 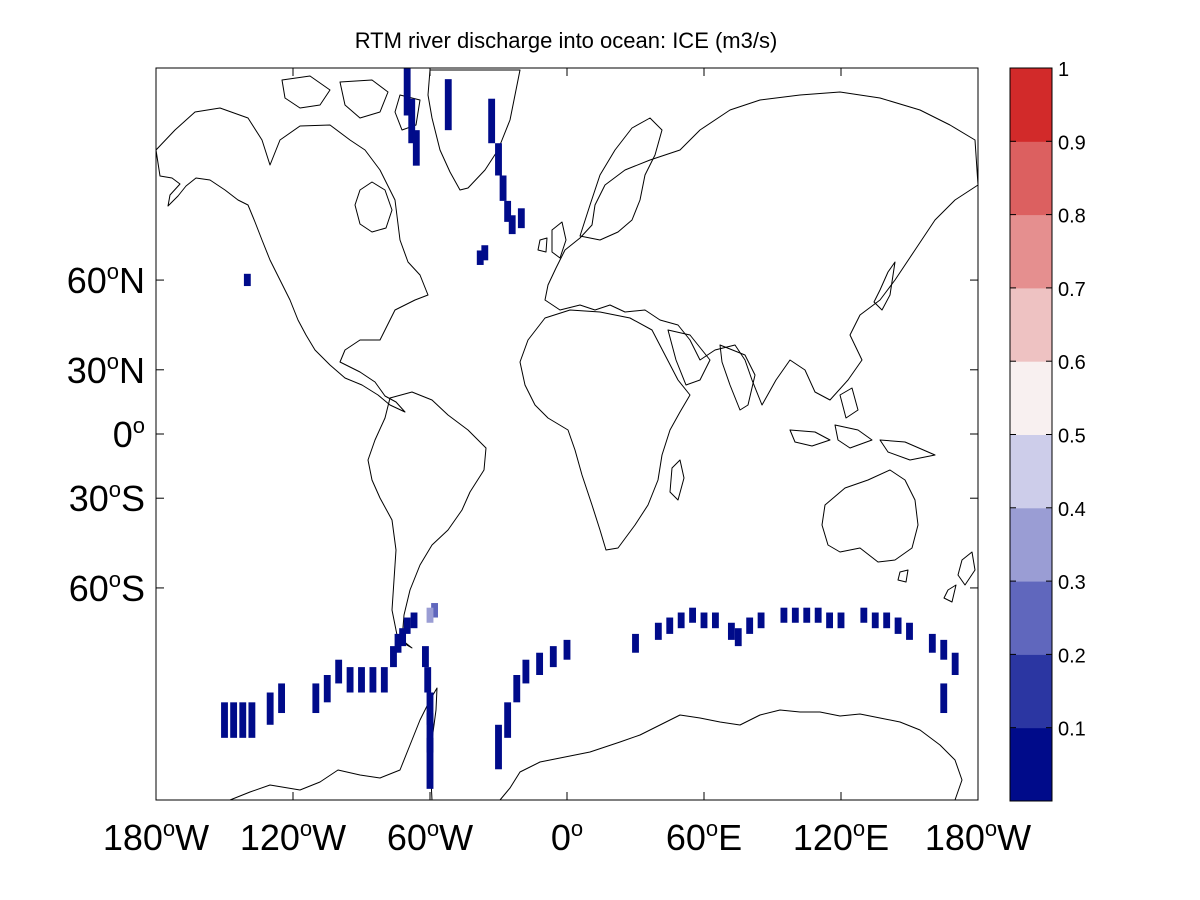 What do you see at coordinates (567, 837) in the screenshot?
I see `lon-tick-label: 0o` at bounding box center [567, 837].